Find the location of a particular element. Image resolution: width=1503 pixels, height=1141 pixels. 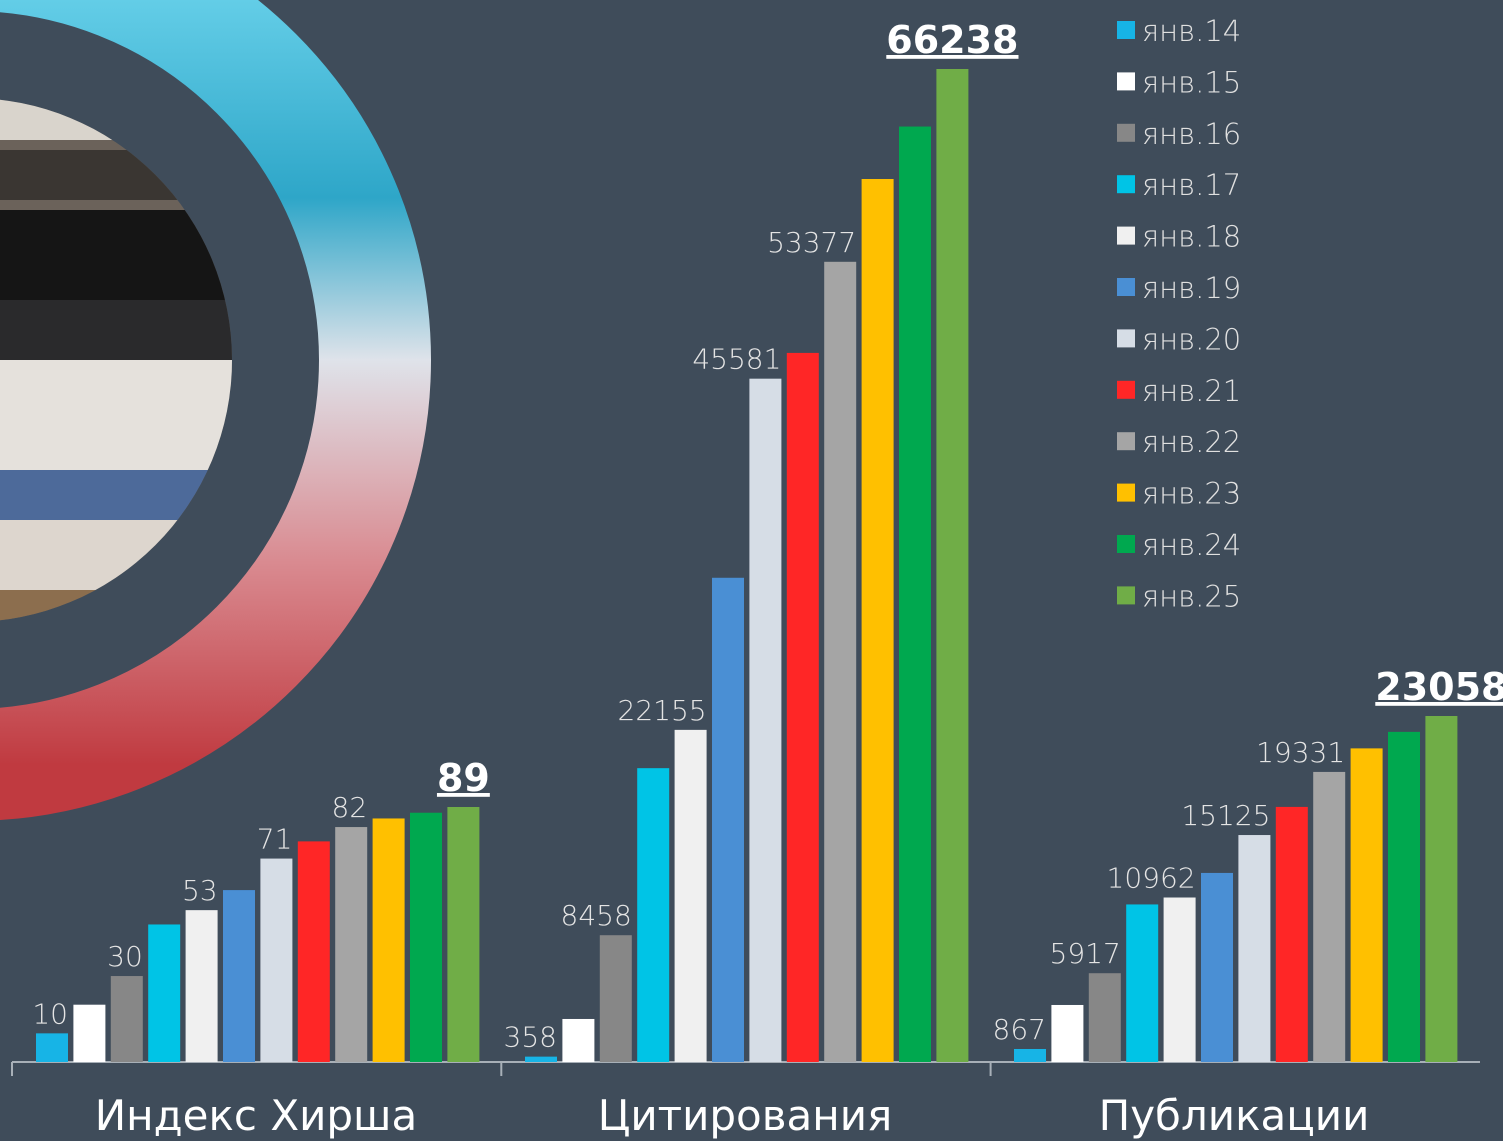

value-label: 15125 is located at coordinates (1225, 815).